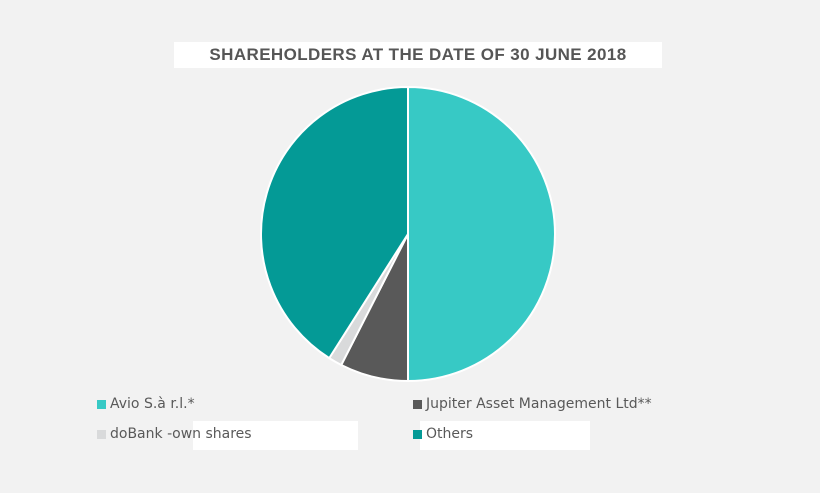 The height and width of the screenshot is (493, 820). Describe the element at coordinates (334, 222) in the screenshot. I see `pie-slice-others` at that location.